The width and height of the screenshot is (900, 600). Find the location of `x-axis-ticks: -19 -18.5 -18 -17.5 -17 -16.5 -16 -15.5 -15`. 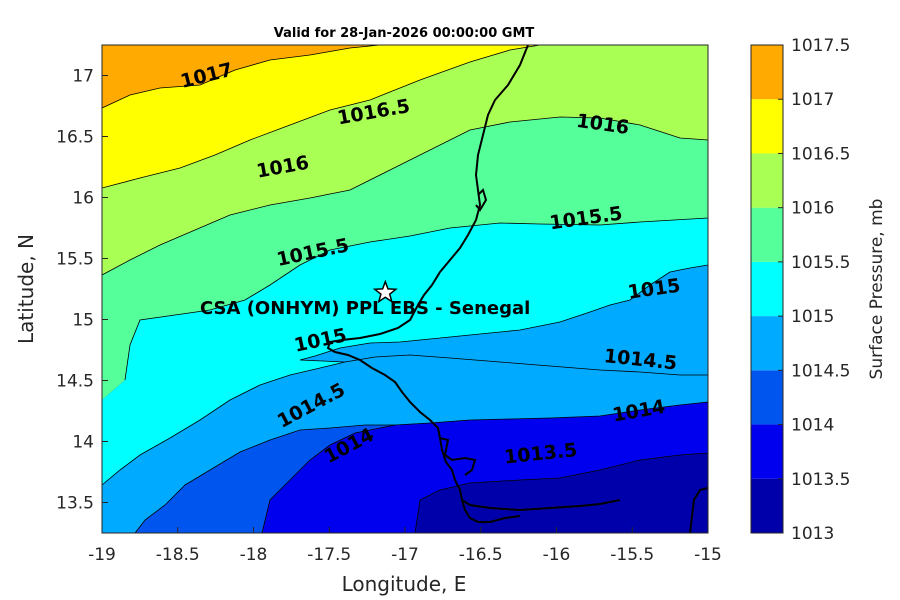

x-axis-ticks: -19 -18.5 -18 -17.5 -17 -16.5 -16 -15.5 -15 is located at coordinates (405, 546).